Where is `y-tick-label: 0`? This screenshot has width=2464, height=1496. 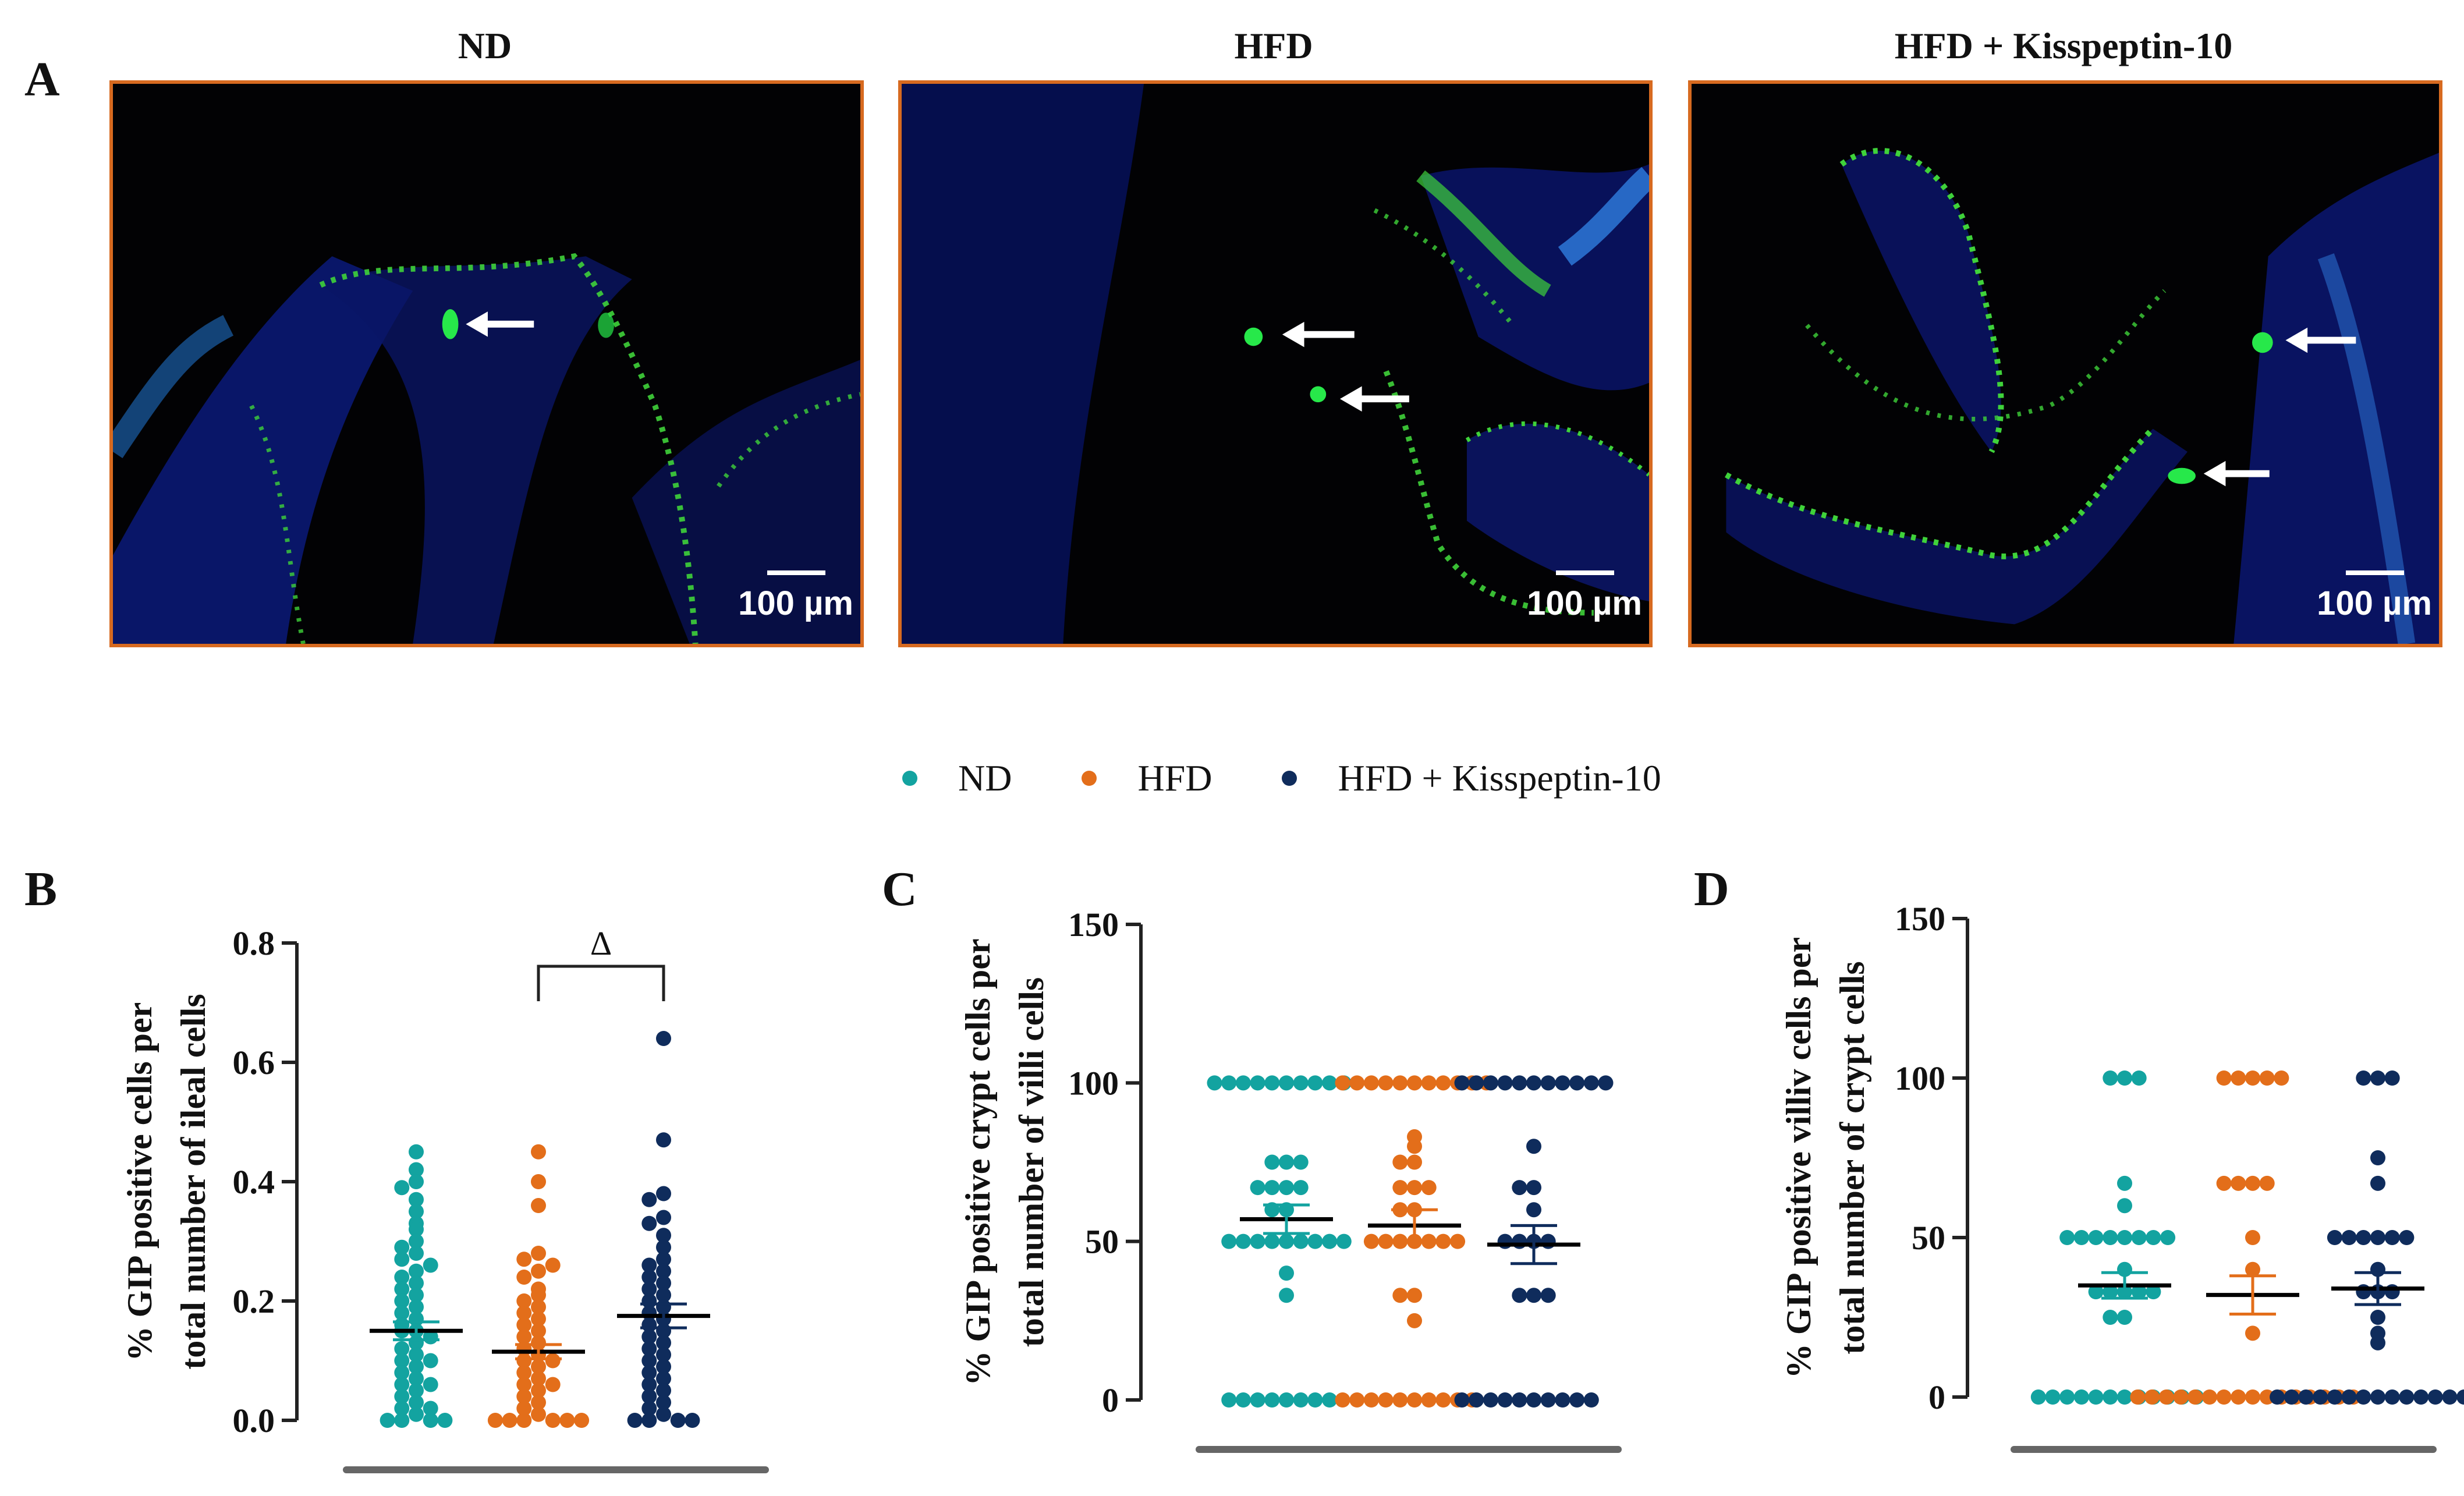
y-tick-label: 0 is located at coordinates (1110, 1400).